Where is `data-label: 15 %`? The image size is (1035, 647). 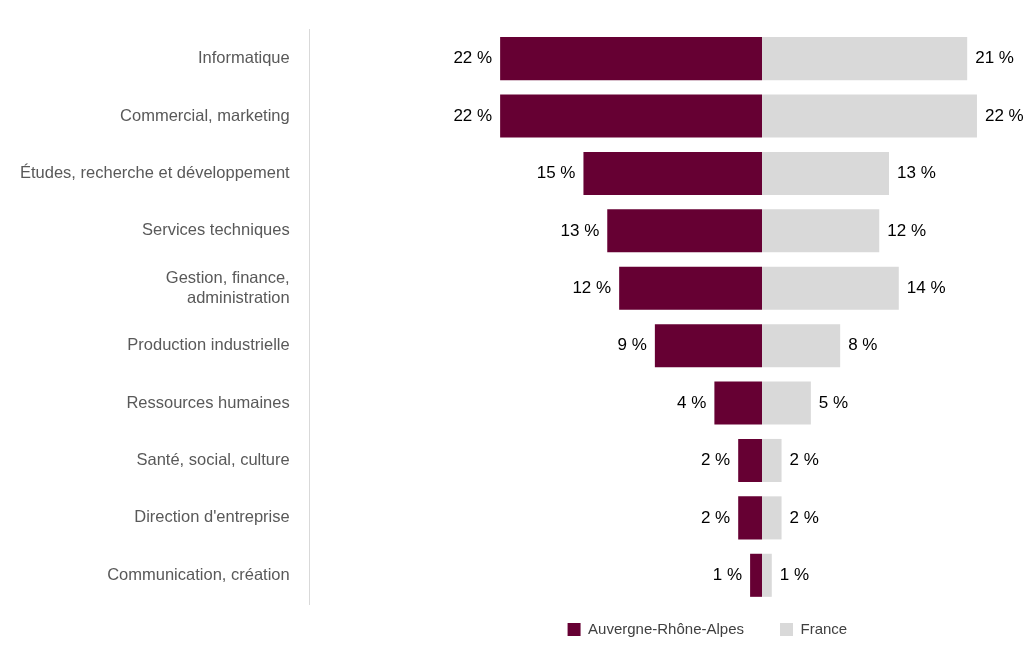 data-label: 15 % is located at coordinates (556, 173).